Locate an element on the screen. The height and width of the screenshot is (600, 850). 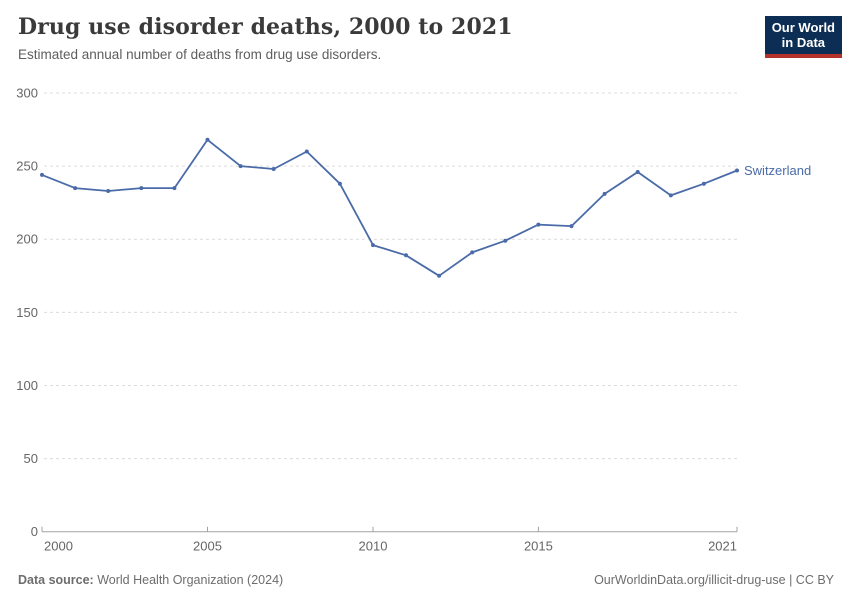
footer-url-link: OurWorldinData.org/illicit-drug-use is located at coordinates (690, 580).